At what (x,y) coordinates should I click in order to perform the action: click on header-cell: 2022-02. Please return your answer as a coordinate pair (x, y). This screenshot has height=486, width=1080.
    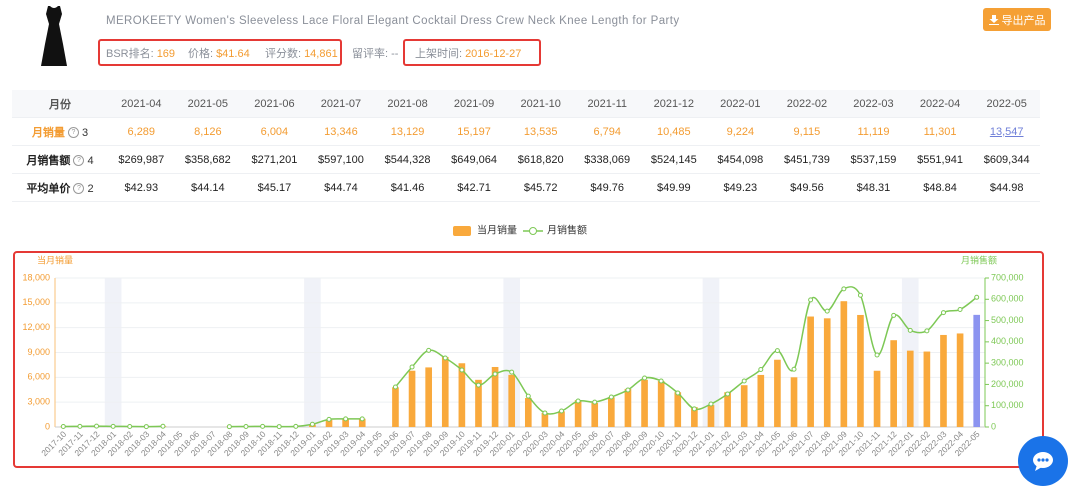
    Looking at the image, I should click on (807, 104).